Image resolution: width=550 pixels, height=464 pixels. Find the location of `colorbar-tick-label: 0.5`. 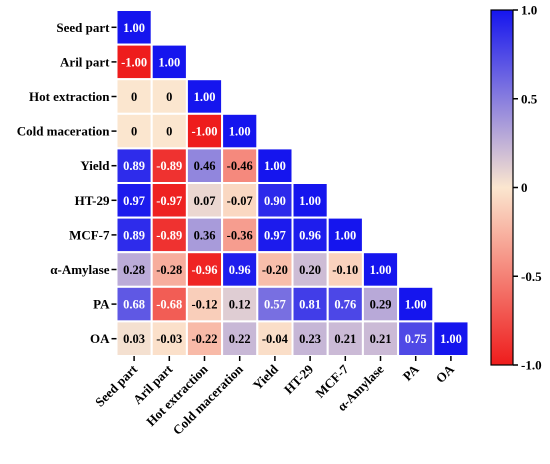

colorbar-tick-label: 0.5 is located at coordinates (529, 98).